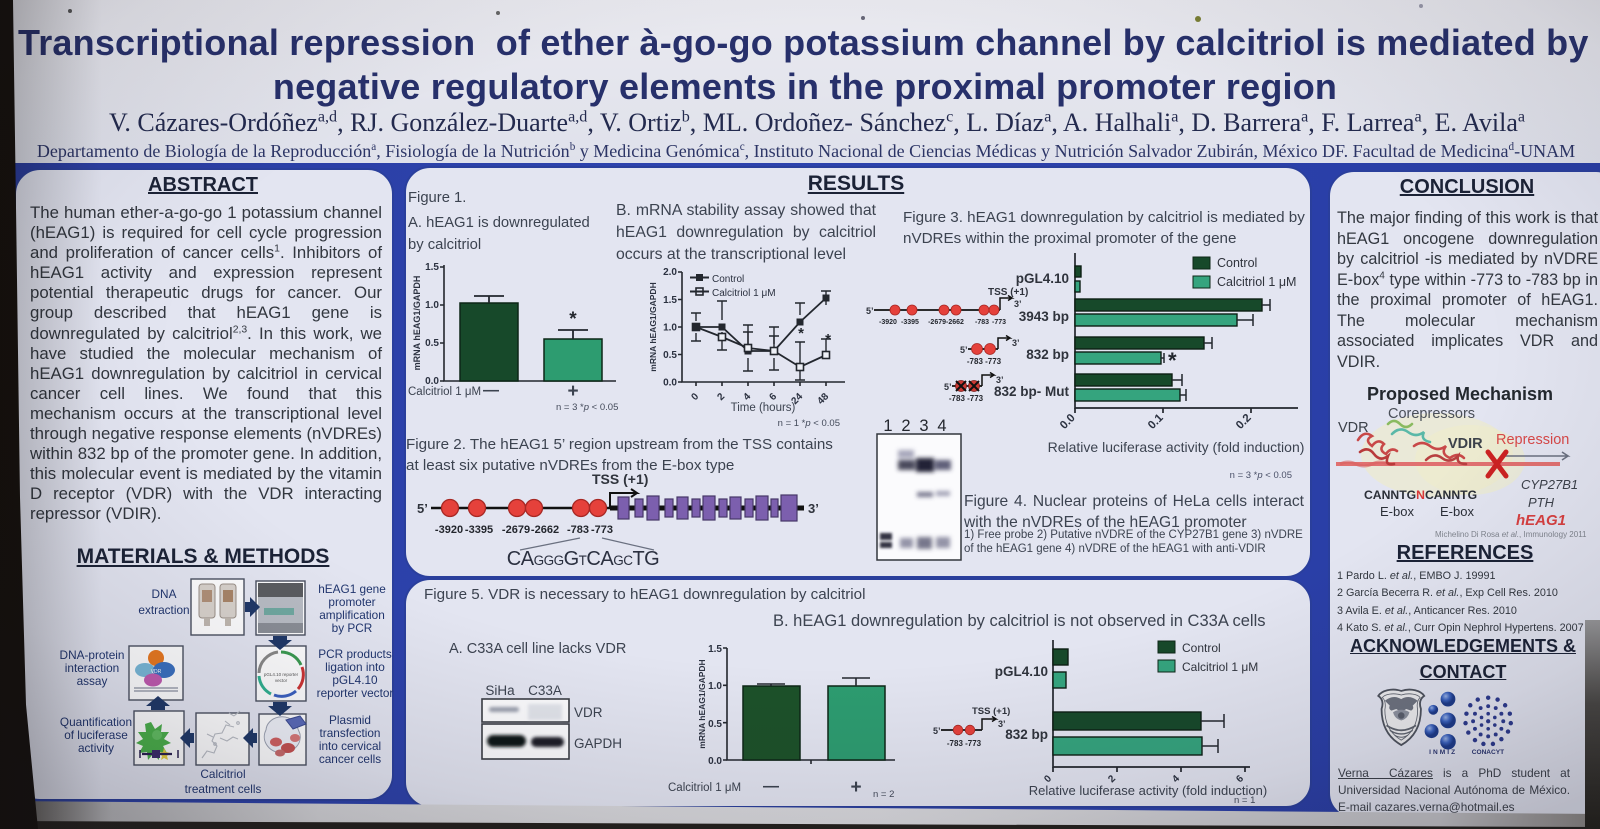 The height and width of the screenshot is (829, 1600). What do you see at coordinates (1420, 495) in the screenshot?
I see `svg-text: CANNTGNCANNTG` at bounding box center [1420, 495].